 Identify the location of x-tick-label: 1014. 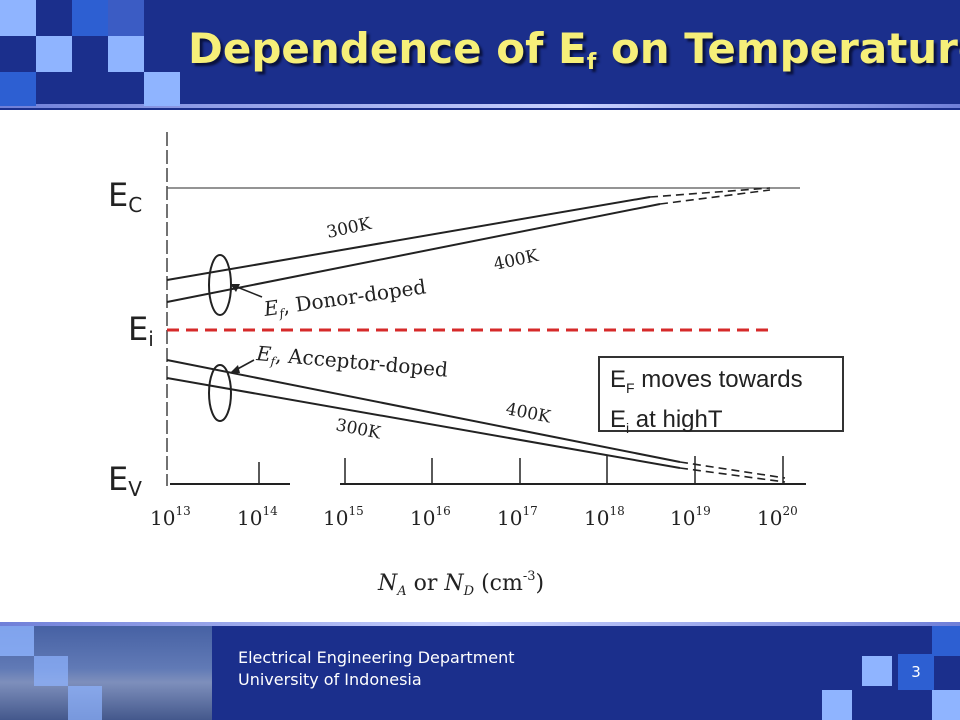
(257, 517).